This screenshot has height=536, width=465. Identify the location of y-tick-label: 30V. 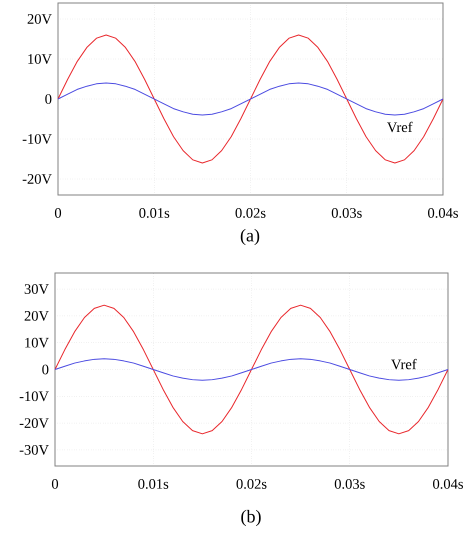
(36, 289).